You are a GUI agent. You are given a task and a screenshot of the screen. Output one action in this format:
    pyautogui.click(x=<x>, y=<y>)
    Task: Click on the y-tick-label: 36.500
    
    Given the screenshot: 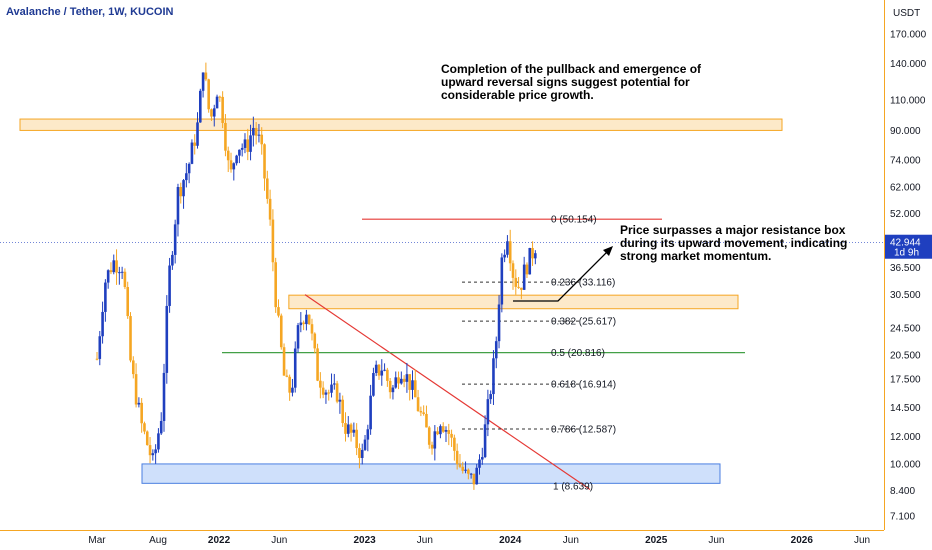 What is the action you would take?
    pyautogui.click(x=905, y=268)
    